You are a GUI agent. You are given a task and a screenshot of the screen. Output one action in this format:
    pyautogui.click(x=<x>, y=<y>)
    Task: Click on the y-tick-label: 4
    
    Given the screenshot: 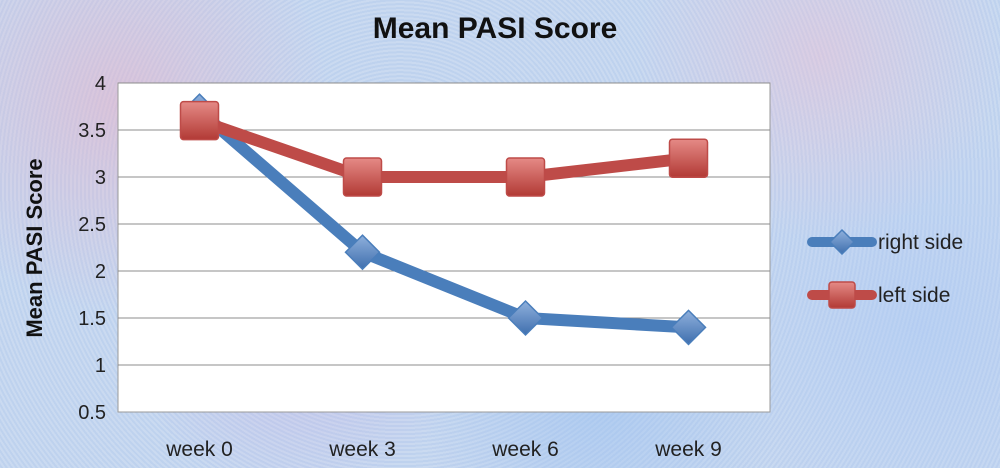 What is the action you would take?
    pyautogui.click(x=100, y=84)
    